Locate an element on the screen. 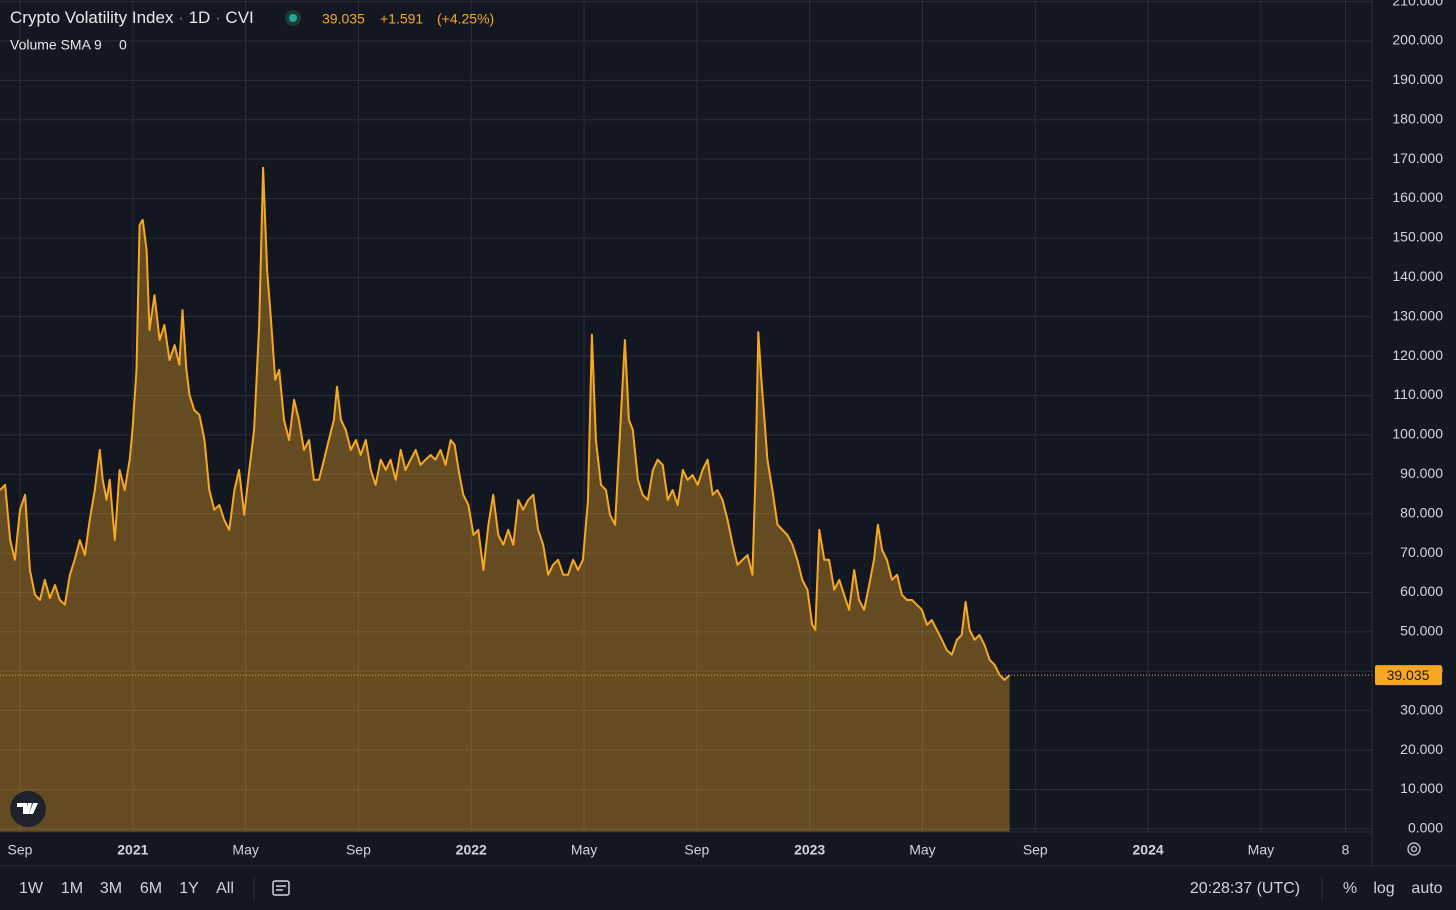 This screenshot has height=910, width=1456. y-tick-label: 90.000 is located at coordinates (1421, 473).